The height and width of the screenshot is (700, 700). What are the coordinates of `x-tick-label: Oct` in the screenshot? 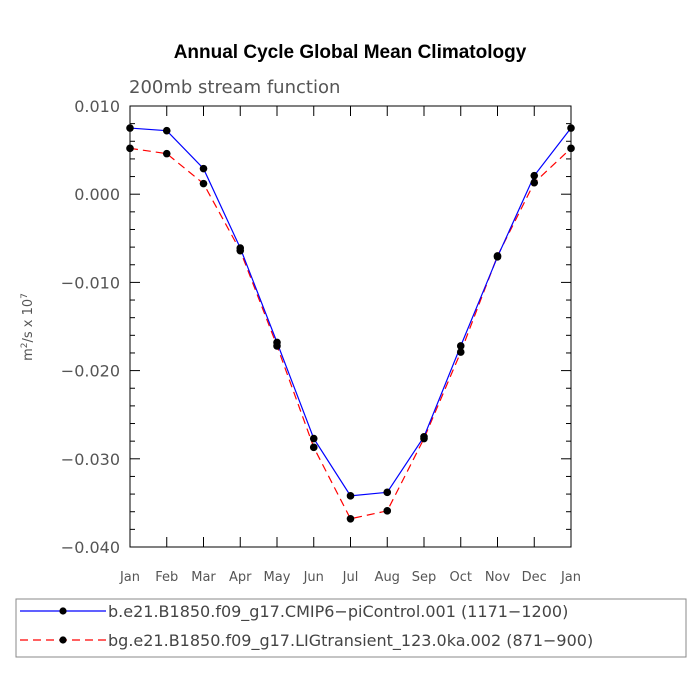 It's located at (461, 577).